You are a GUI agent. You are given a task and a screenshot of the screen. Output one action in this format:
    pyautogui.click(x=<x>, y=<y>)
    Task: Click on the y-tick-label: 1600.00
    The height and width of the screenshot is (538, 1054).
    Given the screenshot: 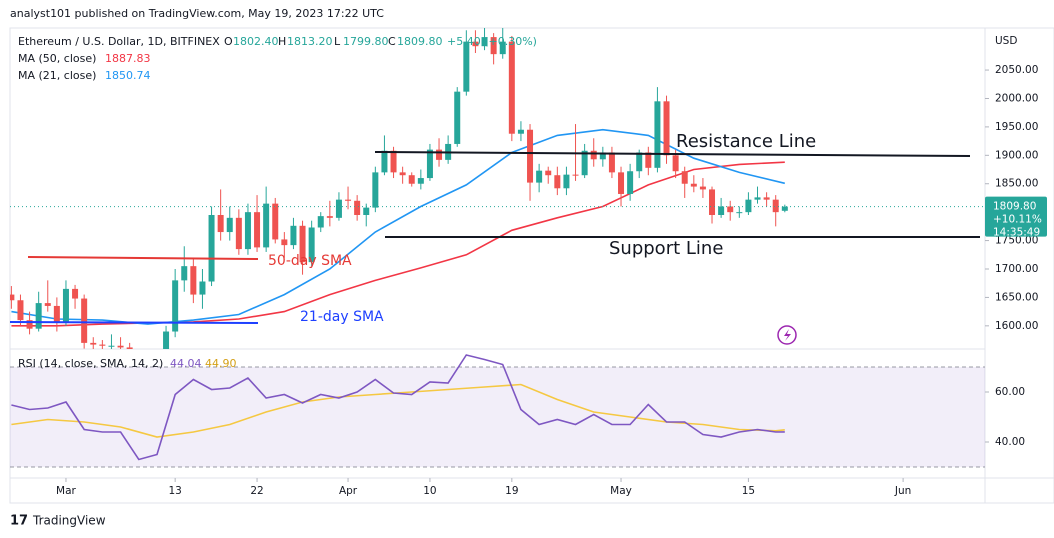 What is the action you would take?
    pyautogui.click(x=1016, y=326)
    